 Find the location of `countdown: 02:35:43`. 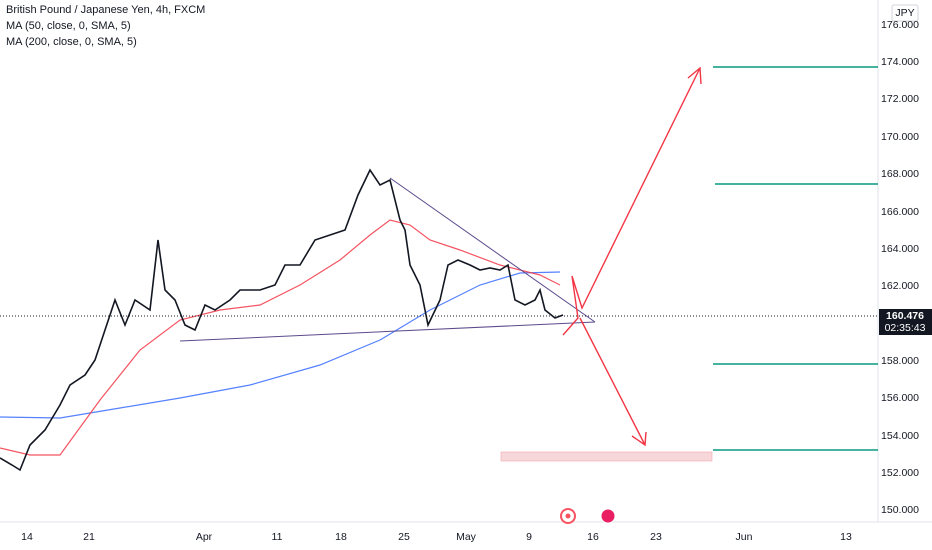

countdown: 02:35:43 is located at coordinates (905, 328).